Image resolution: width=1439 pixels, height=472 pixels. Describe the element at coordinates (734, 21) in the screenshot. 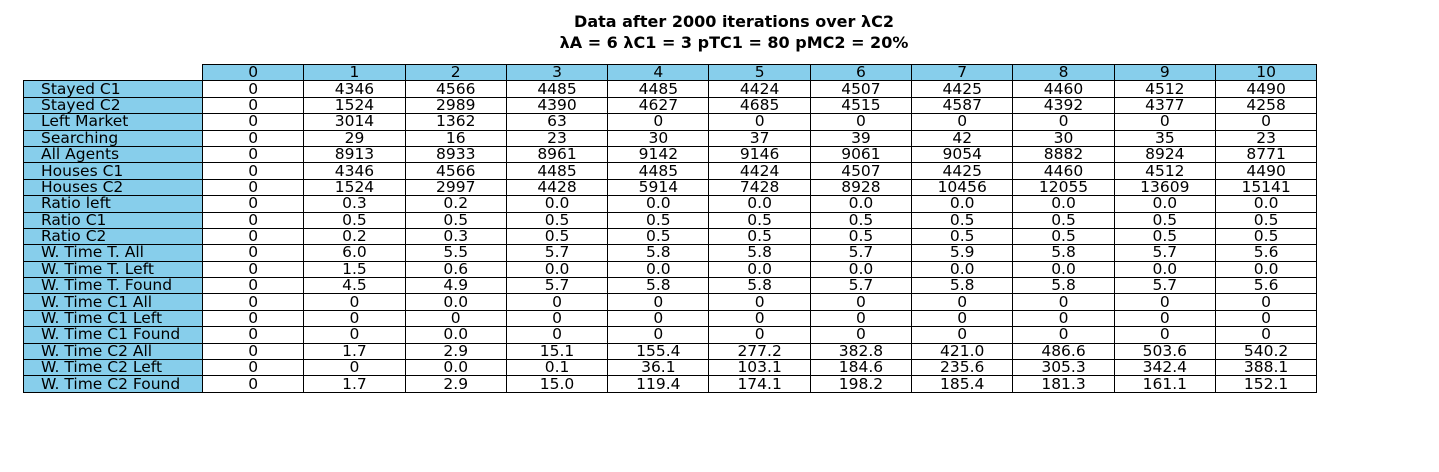

I see `chart-title: Data after 2000 iterations over λC2` at that location.